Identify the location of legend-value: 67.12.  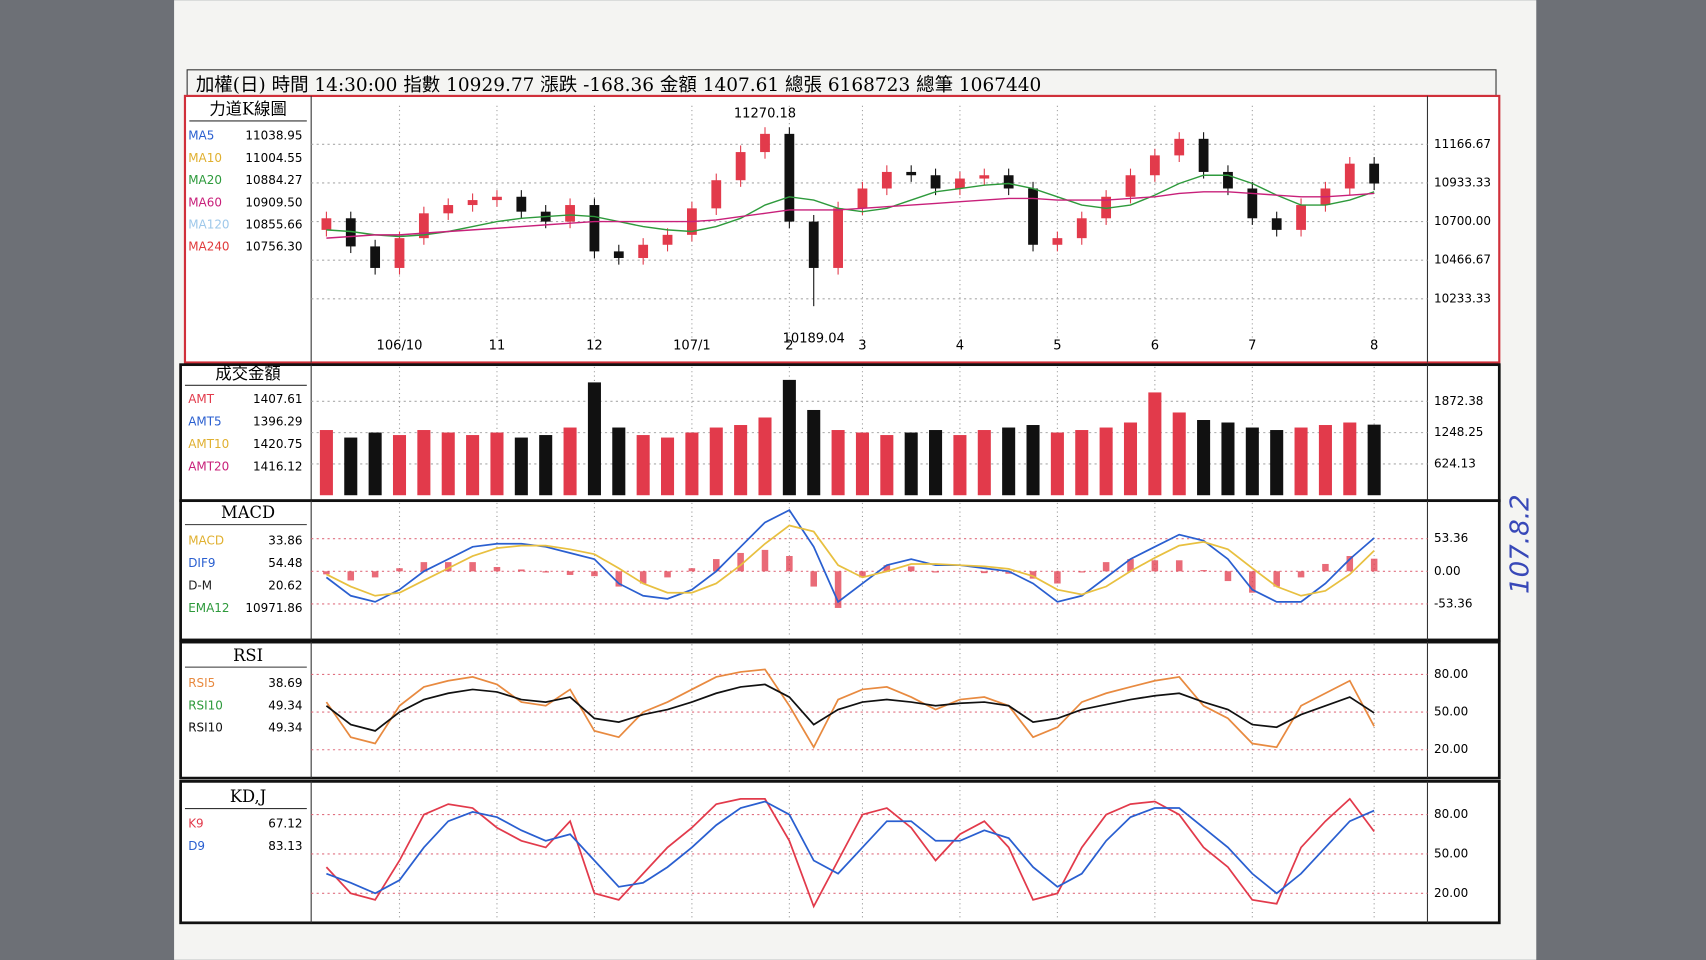
(285, 823).